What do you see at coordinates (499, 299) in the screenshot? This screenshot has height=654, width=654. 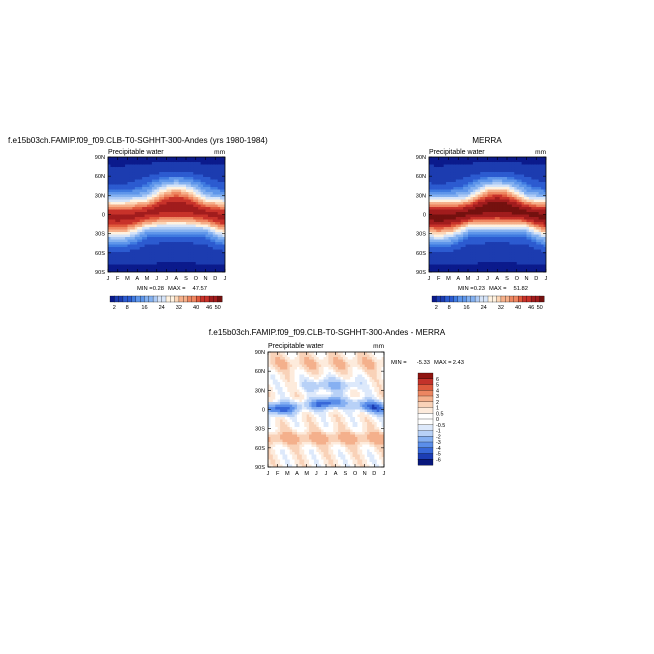 I see `colorbar-swatch` at bounding box center [499, 299].